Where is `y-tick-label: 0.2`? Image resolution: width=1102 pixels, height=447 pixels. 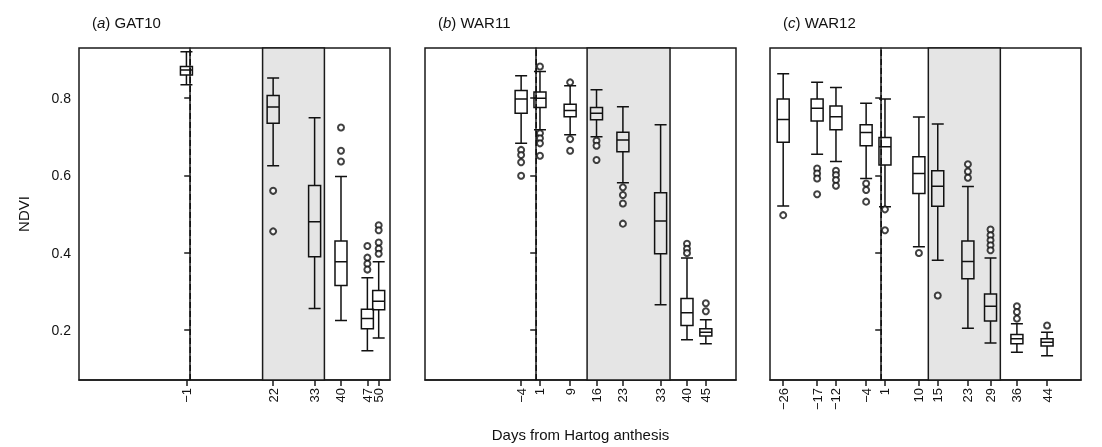 y-tick-label: 0.2 is located at coordinates (61, 329).